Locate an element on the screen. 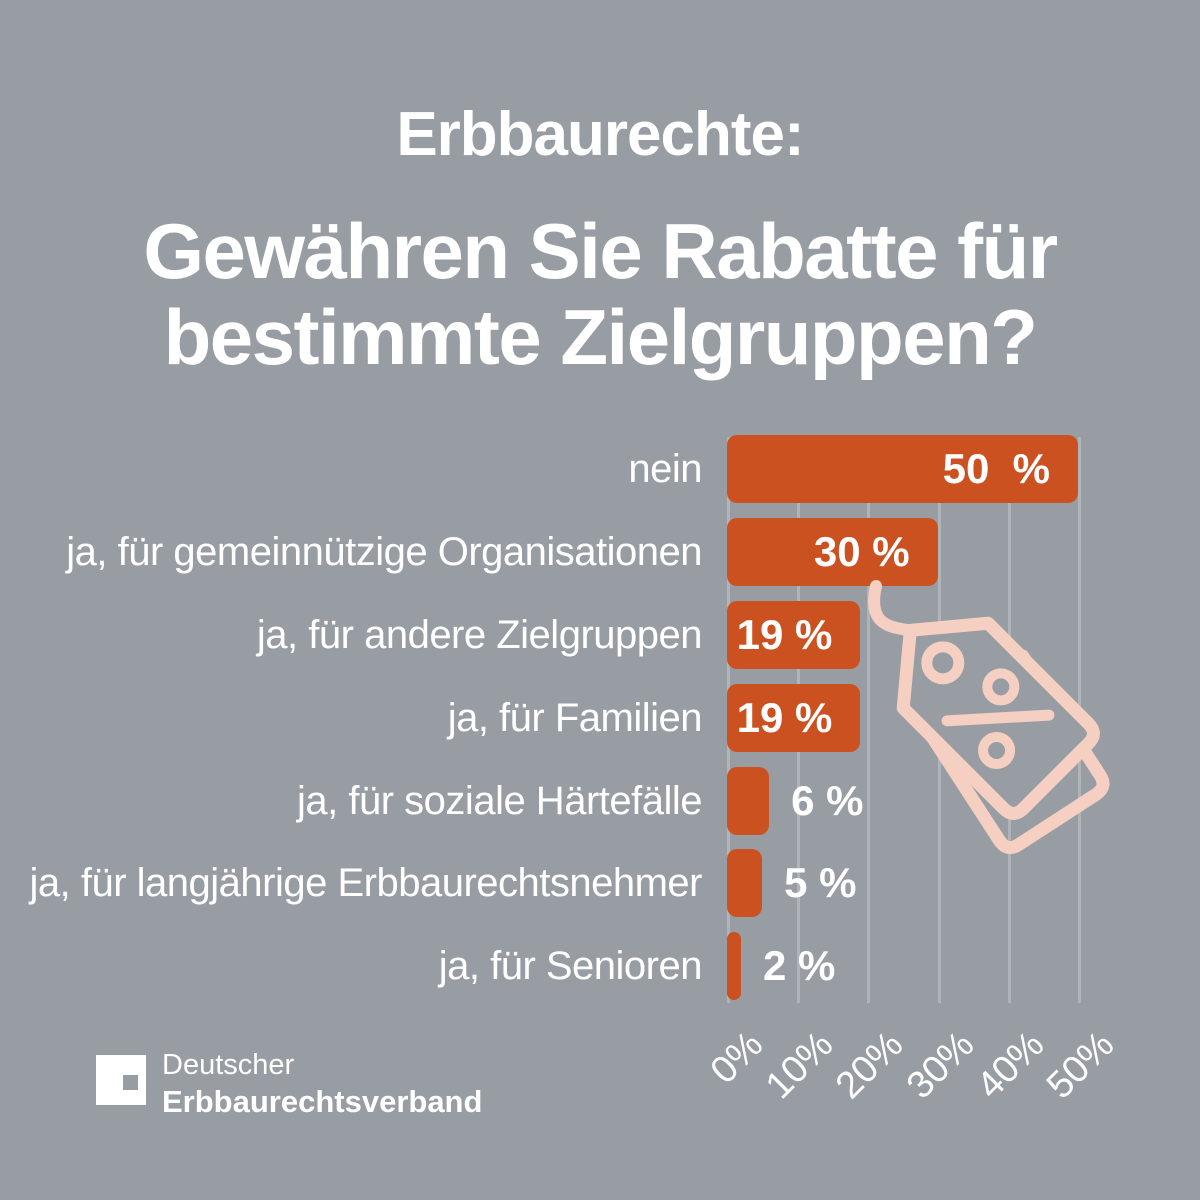 Image resolution: width=1200 pixels, height=1200 pixels. x-tick-label: 50% is located at coordinates (1080, 1065).